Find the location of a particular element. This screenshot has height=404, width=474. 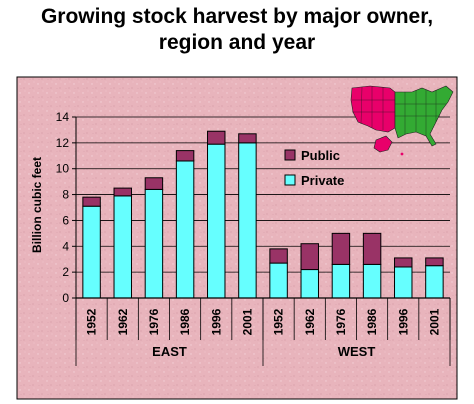

y-tick-label-8: 8 is located at coordinates (65, 195).